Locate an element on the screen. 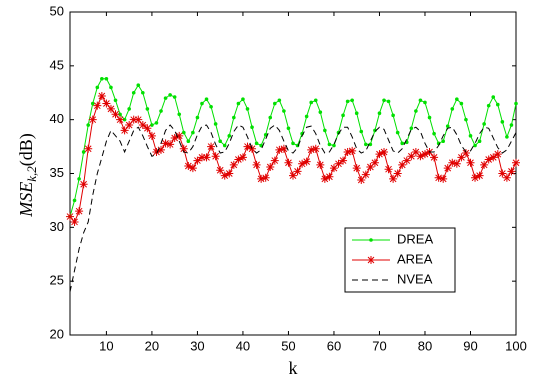 The width and height of the screenshot is (534, 382). legend-label: NVEA is located at coordinates (415, 278).